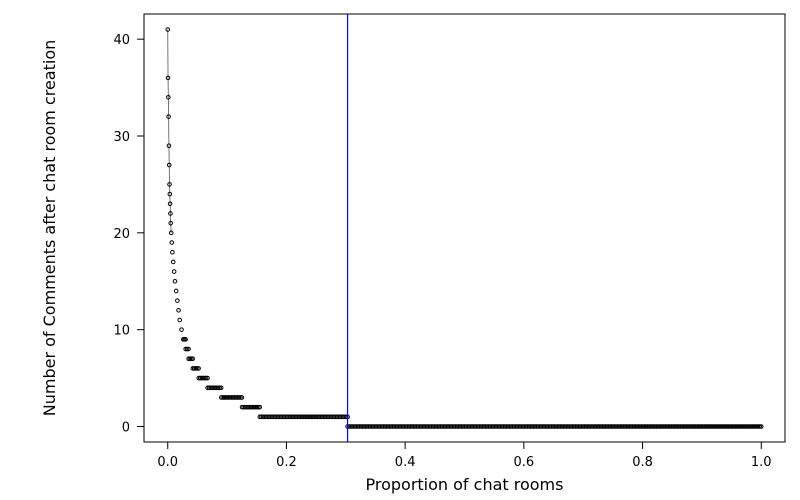 Image resolution: width=800 pixels, height=500 pixels. What do you see at coordinates (126, 428) in the screenshot?
I see `y-tick-label: 0` at bounding box center [126, 428].